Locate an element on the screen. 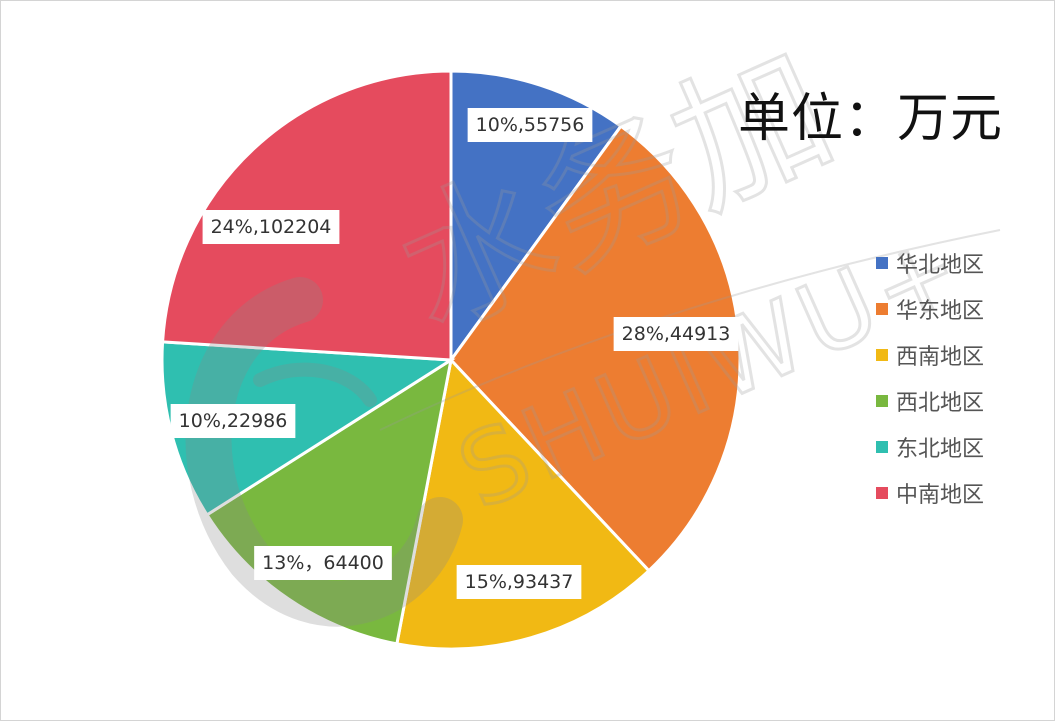 This screenshot has height=721, width=1055. legend-item: 华东地区 is located at coordinates (963, 309).